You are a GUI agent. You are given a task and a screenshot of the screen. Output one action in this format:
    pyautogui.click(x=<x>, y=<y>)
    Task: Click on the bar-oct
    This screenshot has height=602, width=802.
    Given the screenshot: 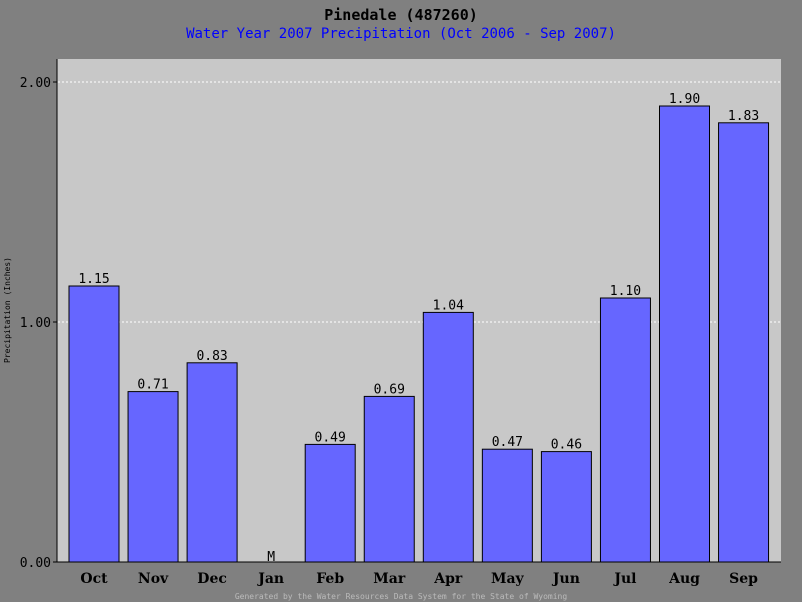 What is the action you would take?
    pyautogui.click(x=94, y=424)
    